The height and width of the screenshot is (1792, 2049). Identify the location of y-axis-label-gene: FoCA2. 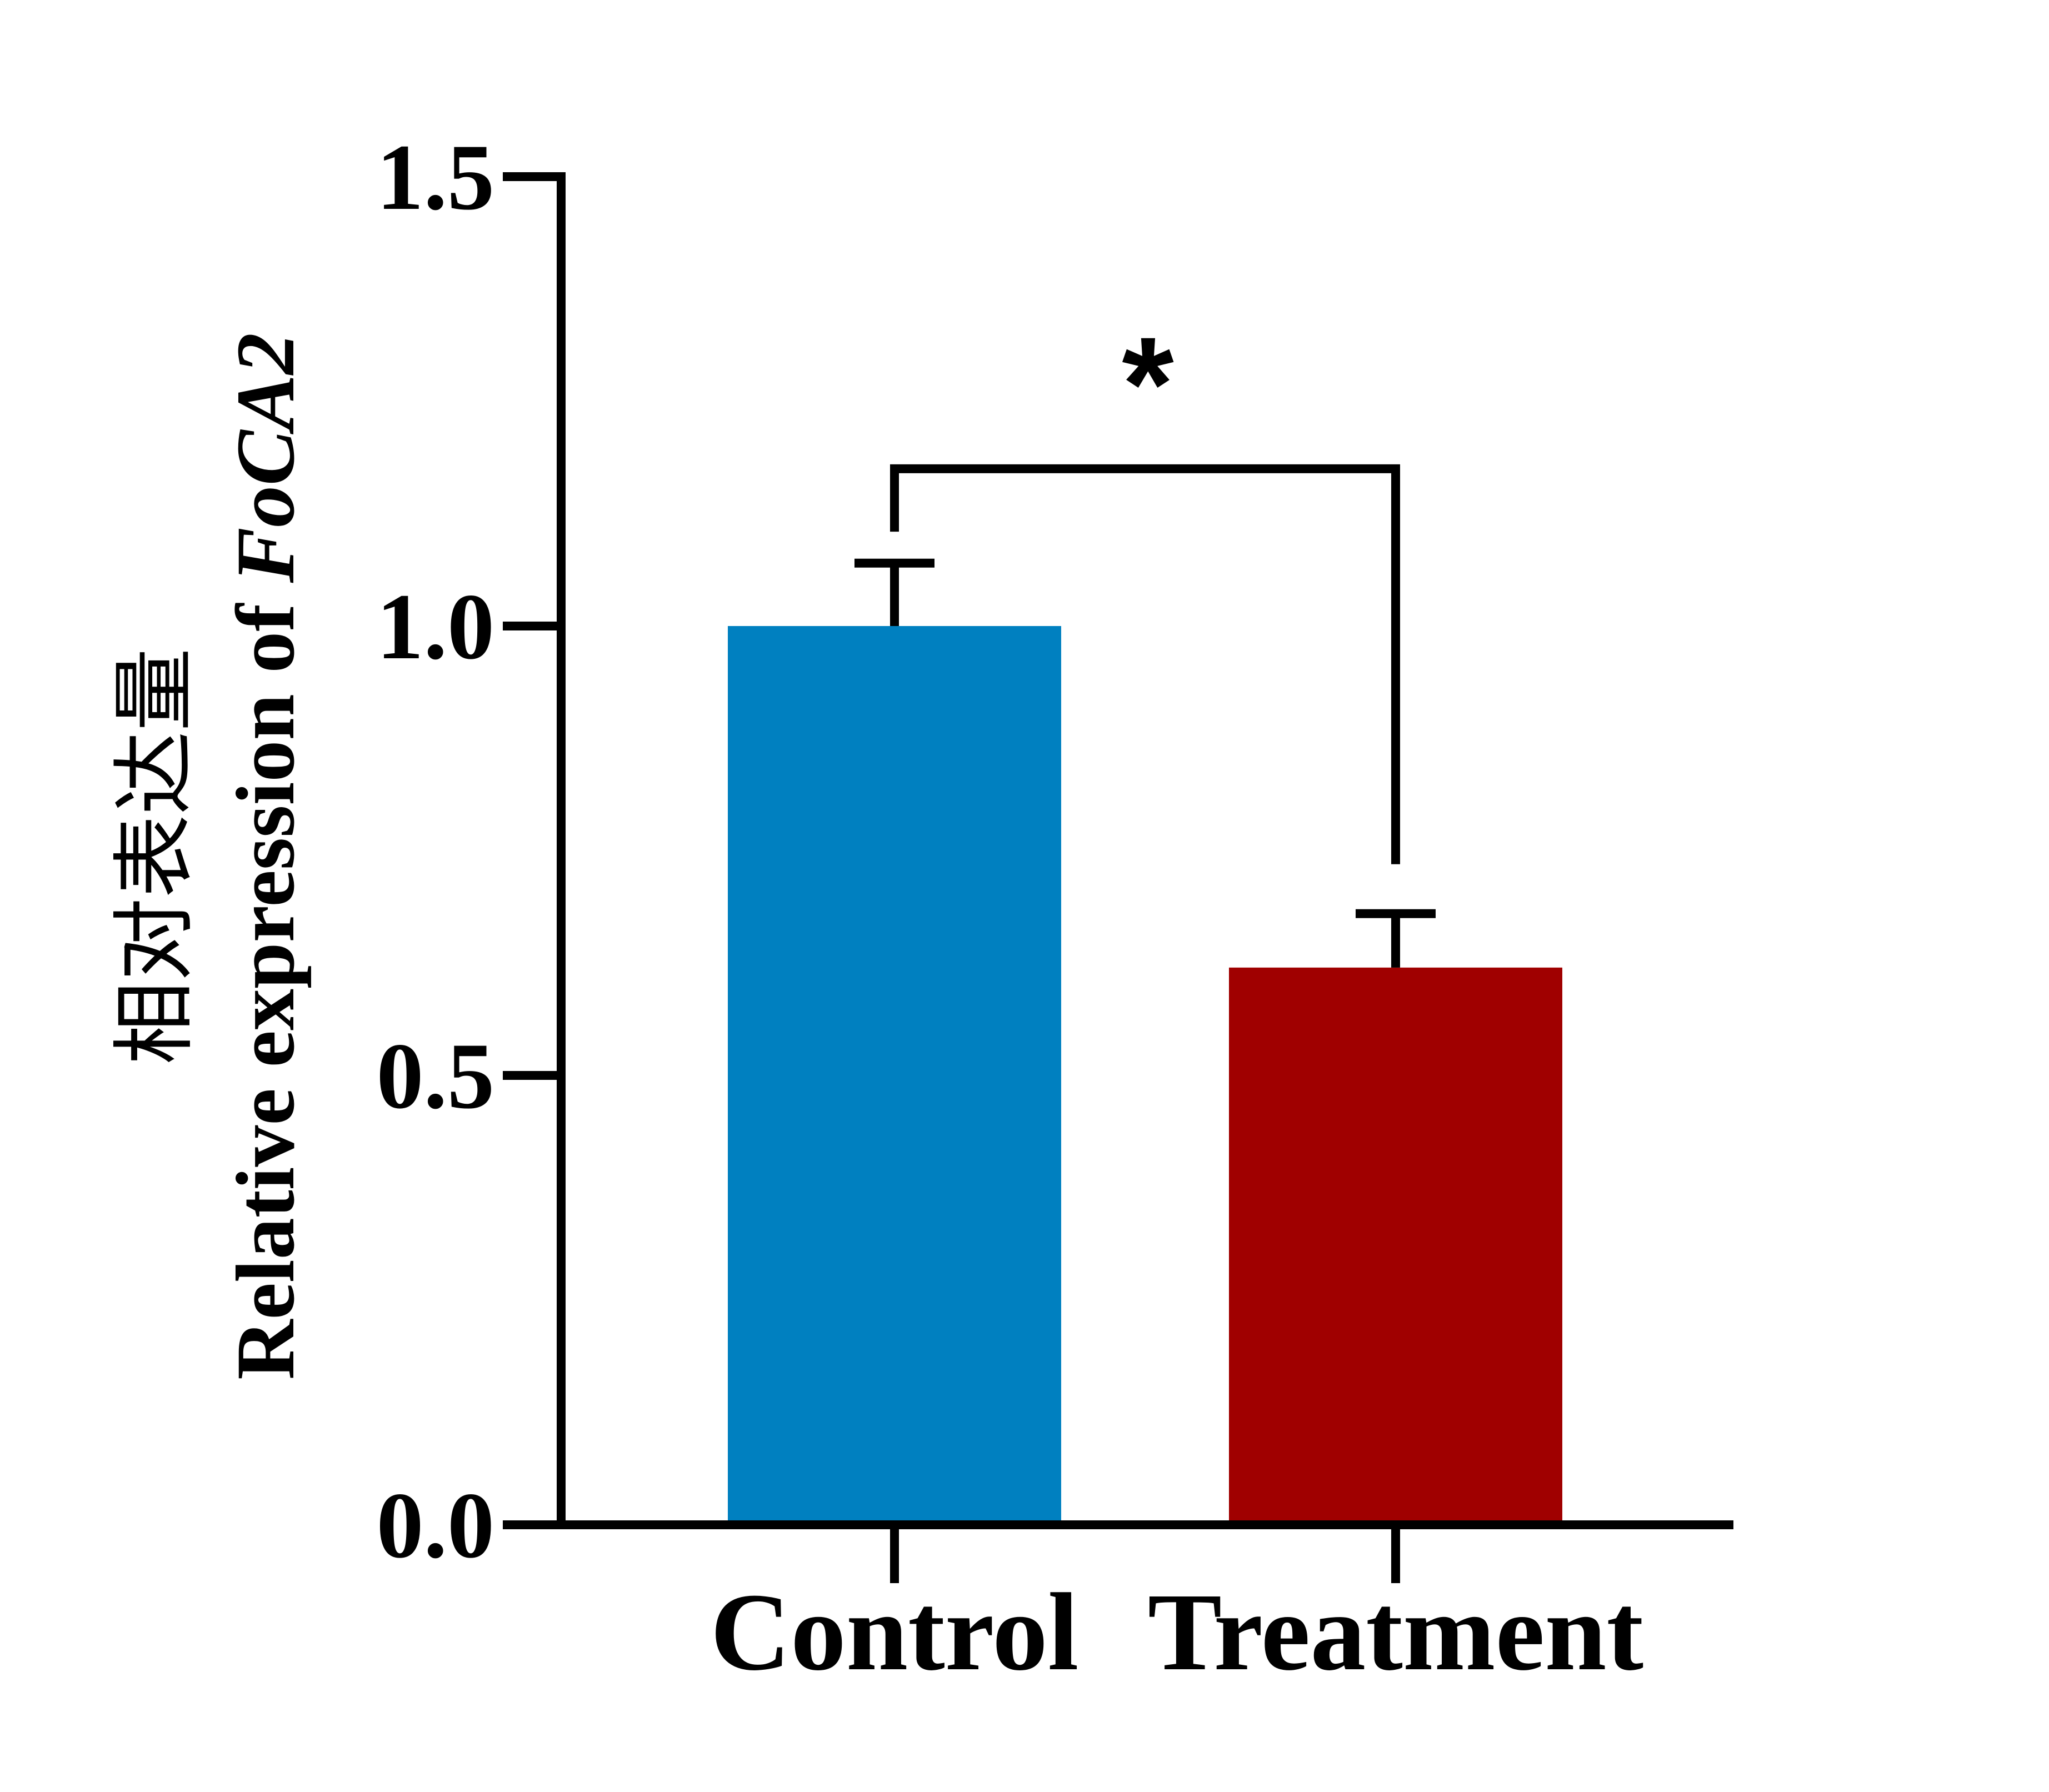
(265, 458).